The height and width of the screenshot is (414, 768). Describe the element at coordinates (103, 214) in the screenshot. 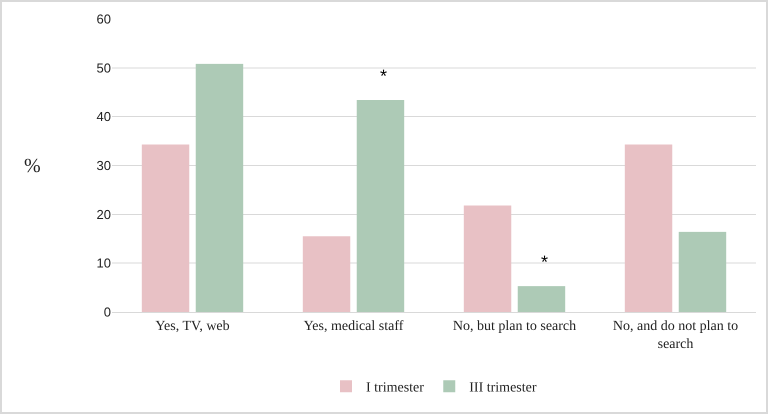

I see `y-tick-label: 20` at that location.